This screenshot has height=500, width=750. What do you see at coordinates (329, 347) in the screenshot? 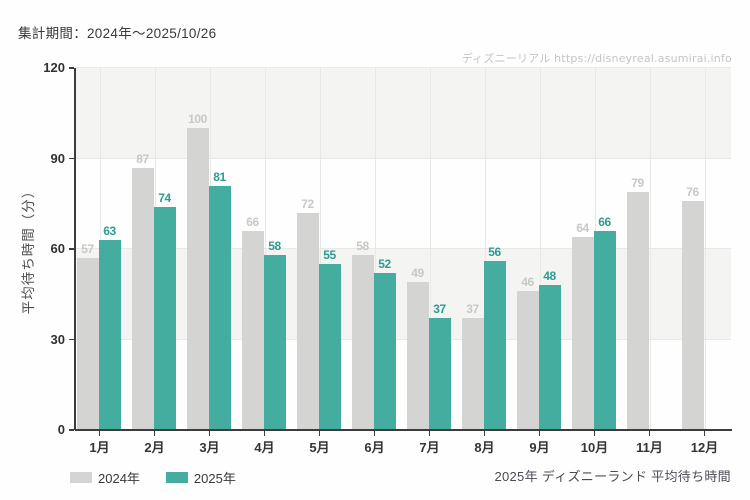
I see `bar-2025年-5月` at bounding box center [329, 347].